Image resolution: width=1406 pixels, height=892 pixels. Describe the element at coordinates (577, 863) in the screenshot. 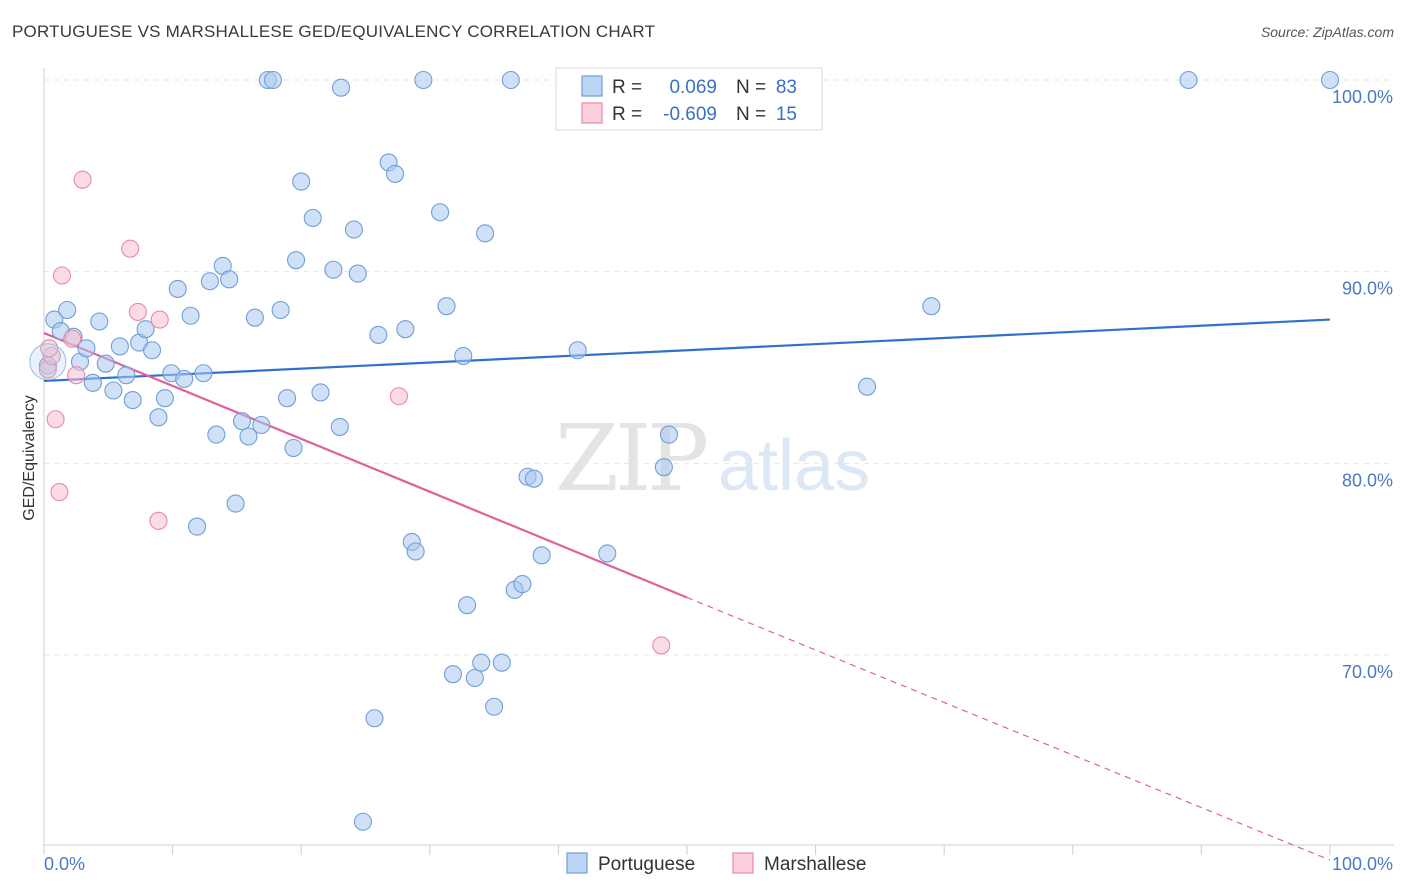

I see `bottom-legend-swatch-portuguese` at that location.